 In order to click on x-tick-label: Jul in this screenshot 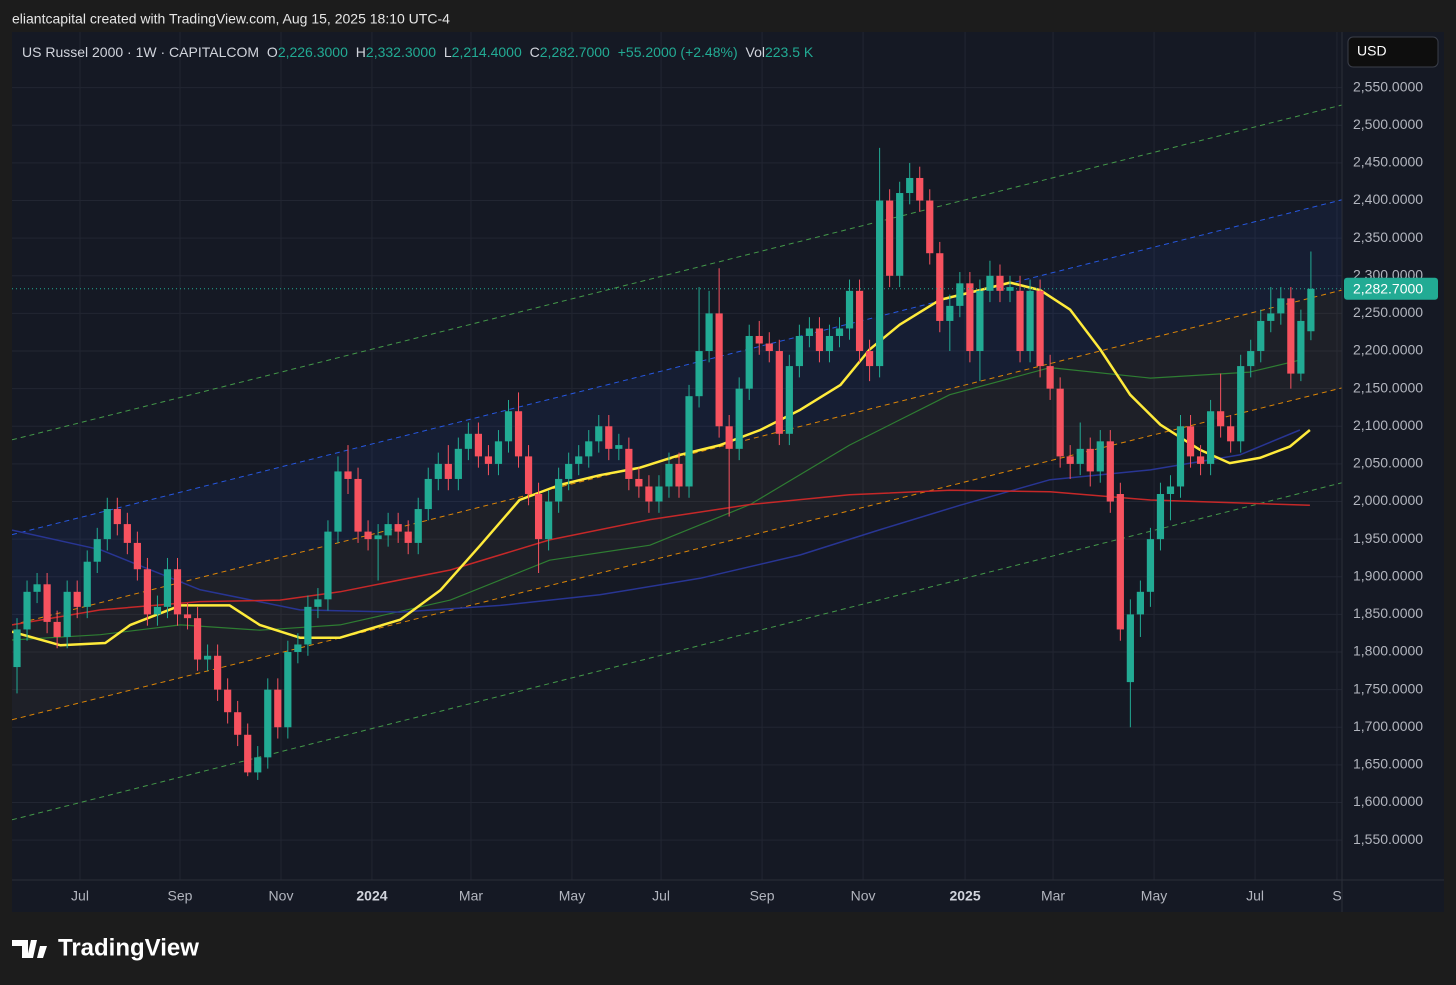, I will do `click(1255, 896)`.